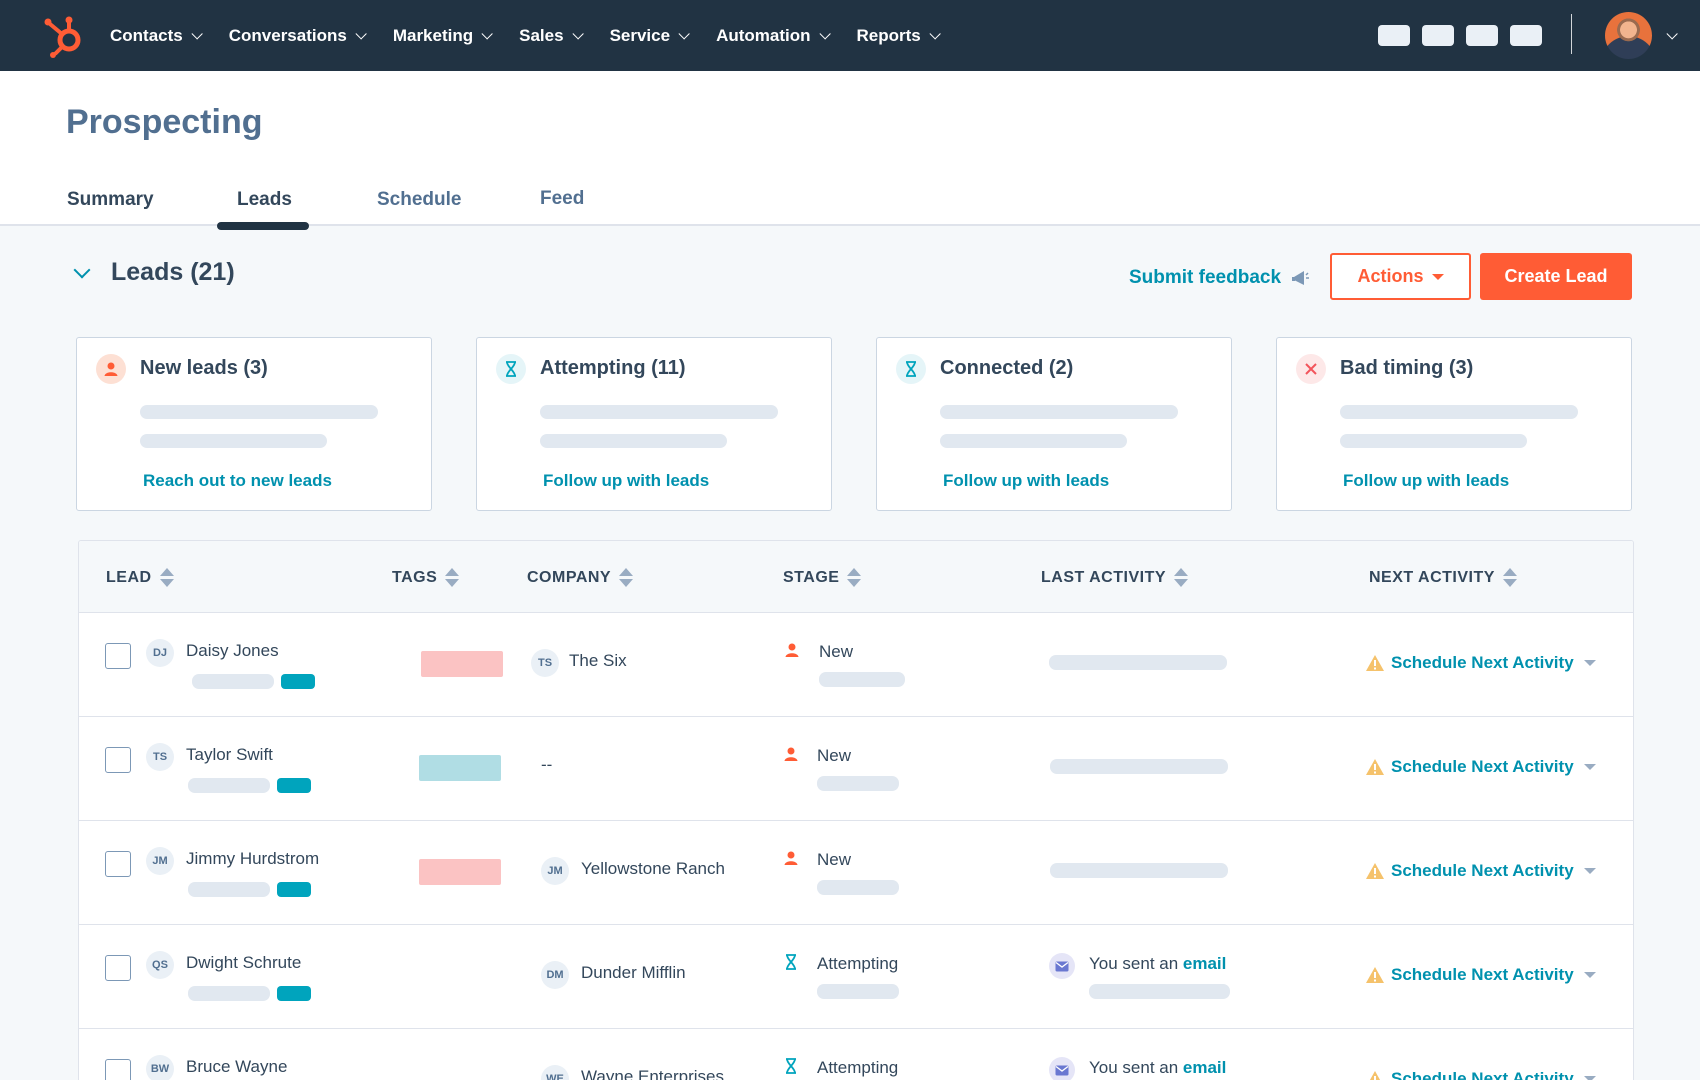 The image size is (1700, 1080). I want to click on column-header-tags: TAGS, so click(426, 577).